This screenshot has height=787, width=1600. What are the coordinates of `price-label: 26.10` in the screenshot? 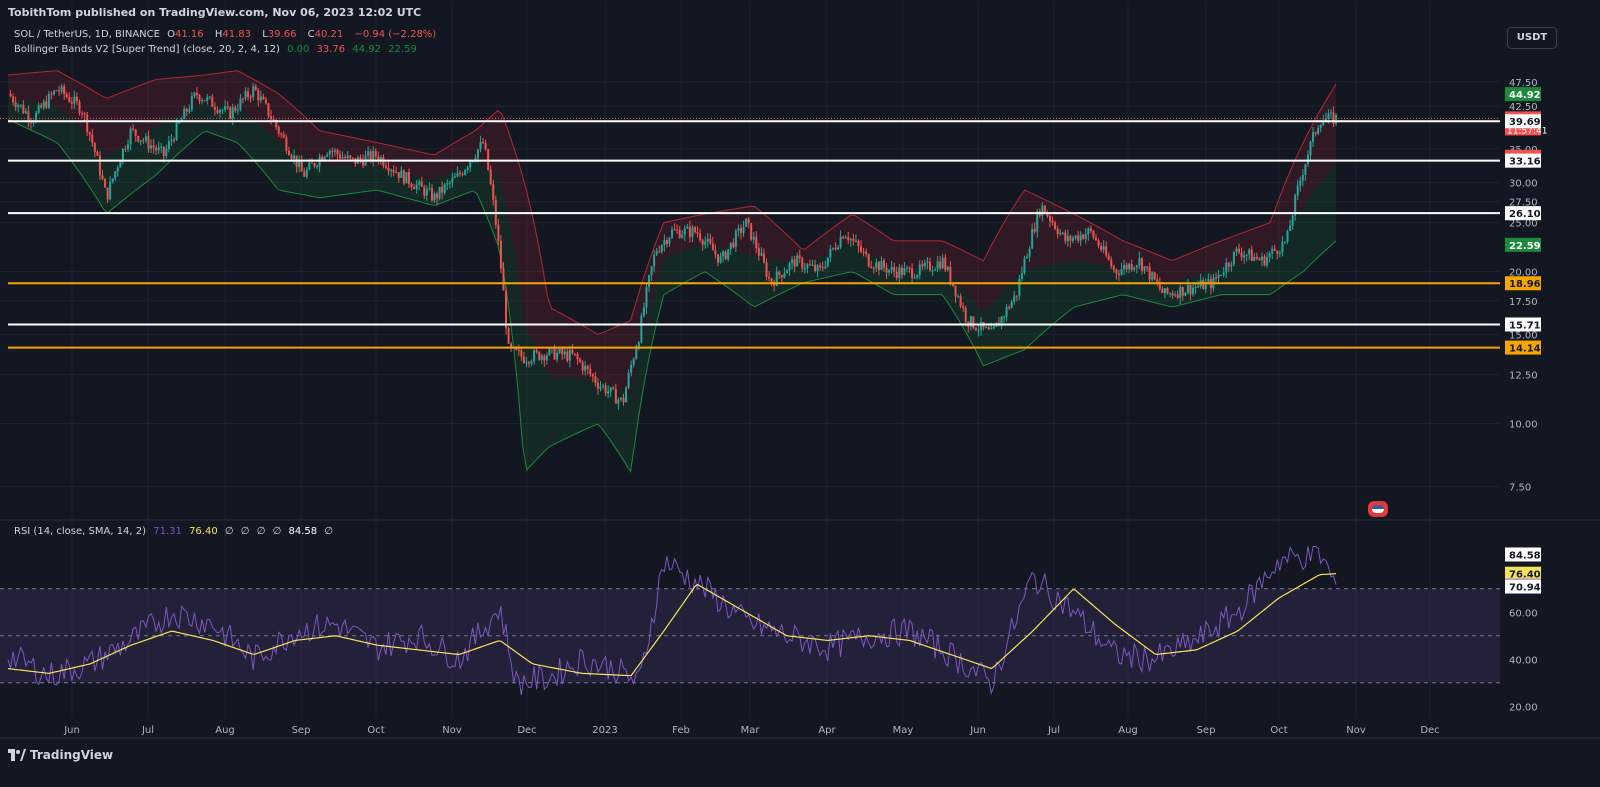 It's located at (1525, 214).